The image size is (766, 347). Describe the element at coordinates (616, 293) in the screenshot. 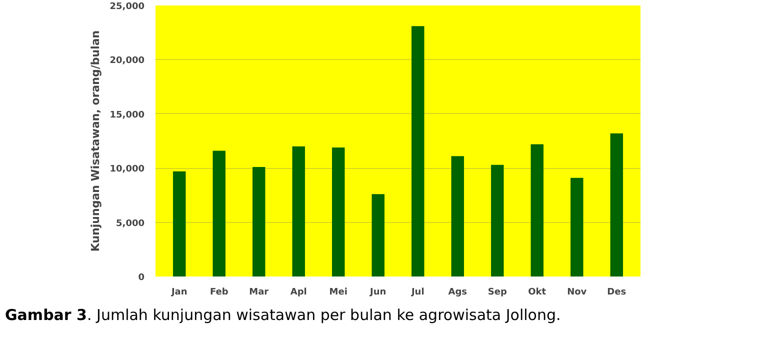

I see `x-tick-label: Des` at that location.